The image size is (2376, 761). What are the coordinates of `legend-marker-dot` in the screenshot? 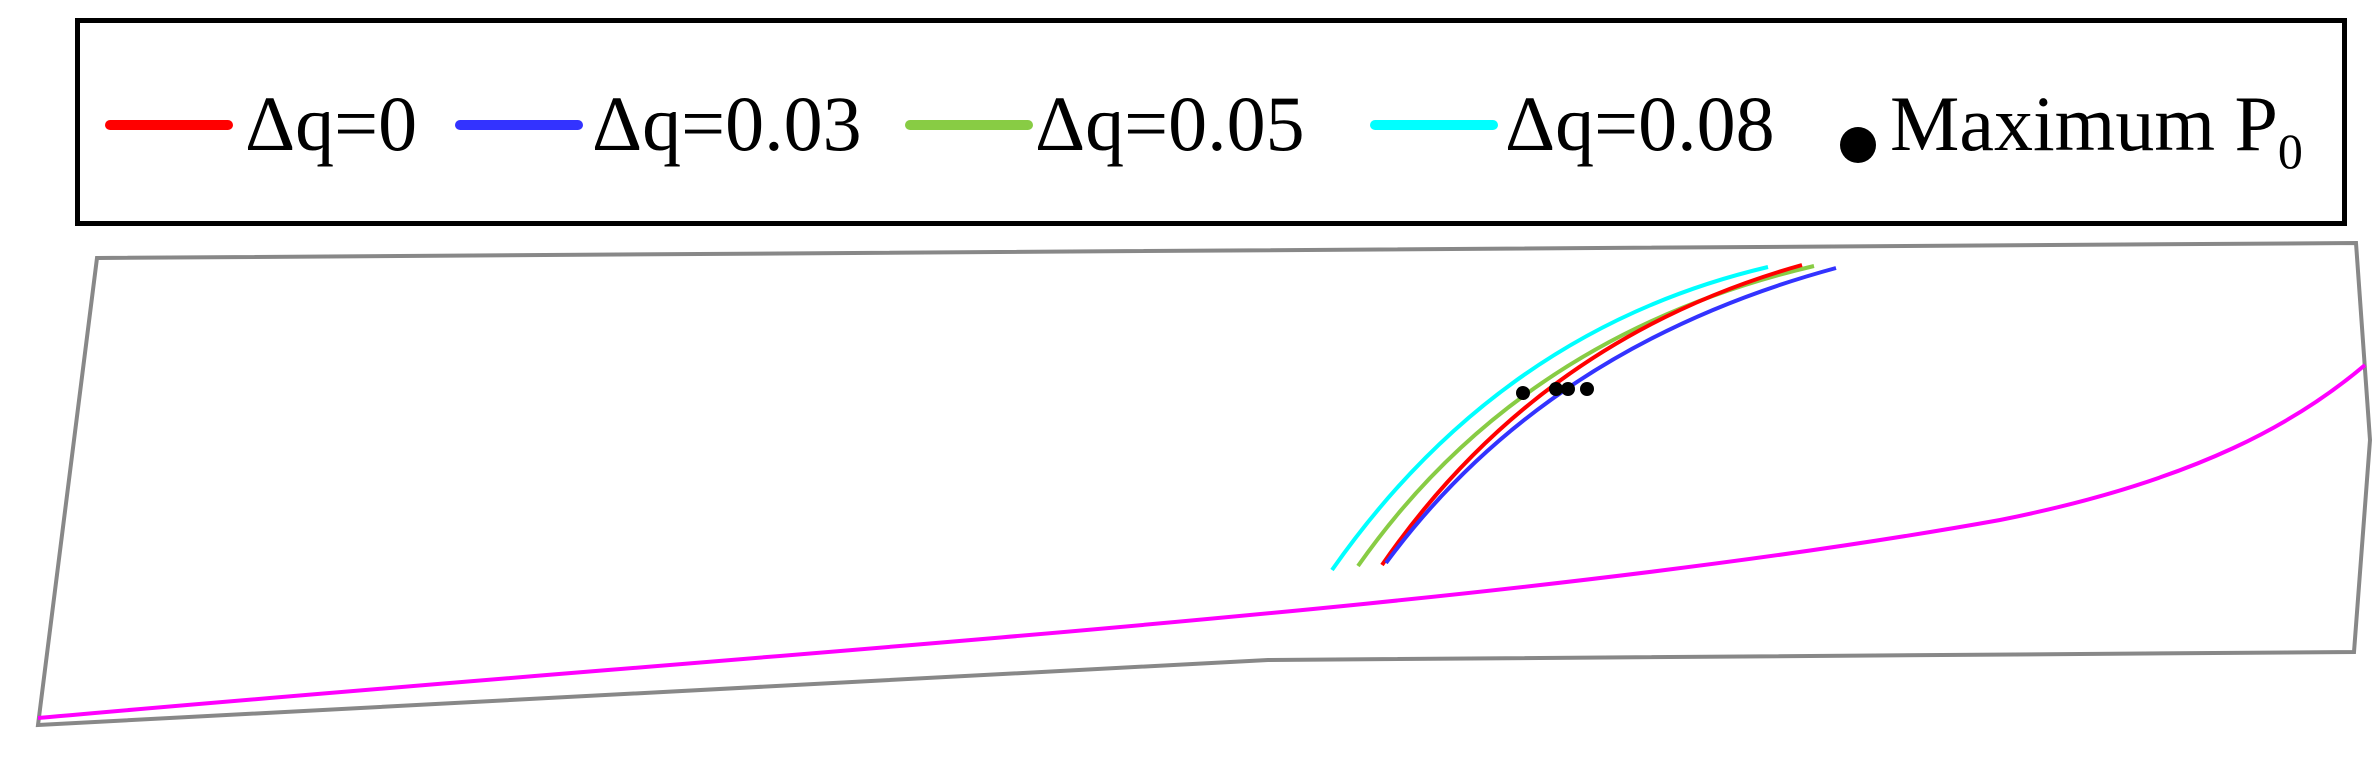 It's located at (1858, 145).